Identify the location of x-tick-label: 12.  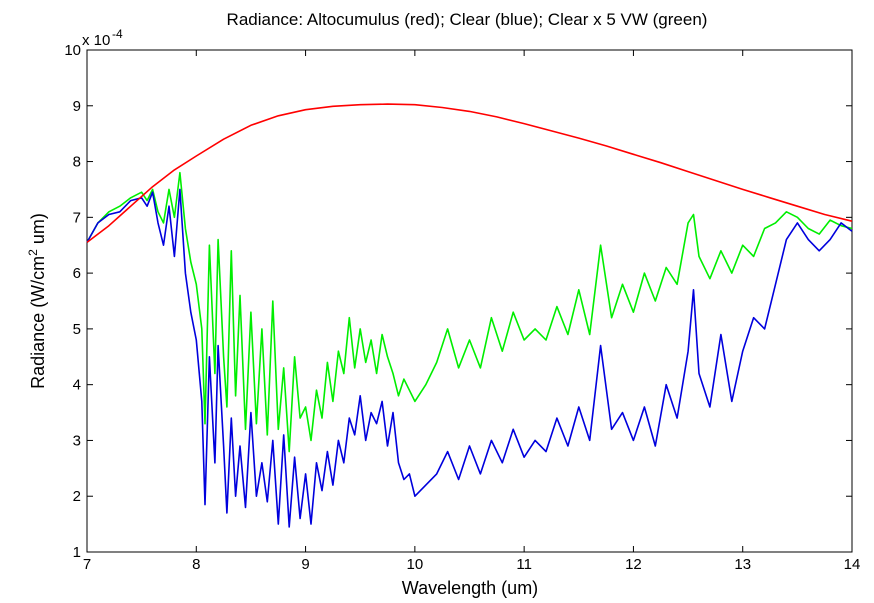
(633, 564).